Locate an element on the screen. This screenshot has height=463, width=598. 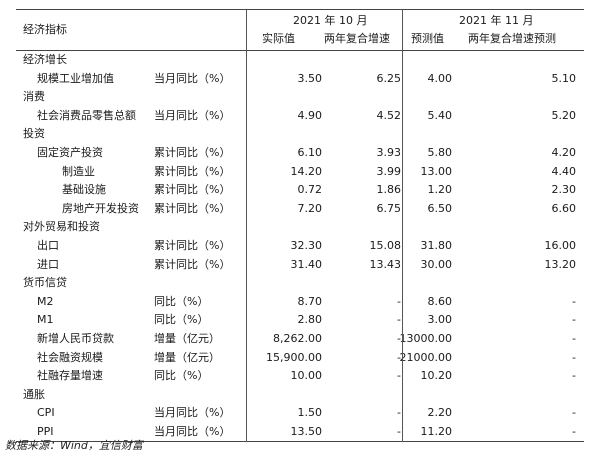
indicator-name: 出口 is located at coordinates (48, 245).